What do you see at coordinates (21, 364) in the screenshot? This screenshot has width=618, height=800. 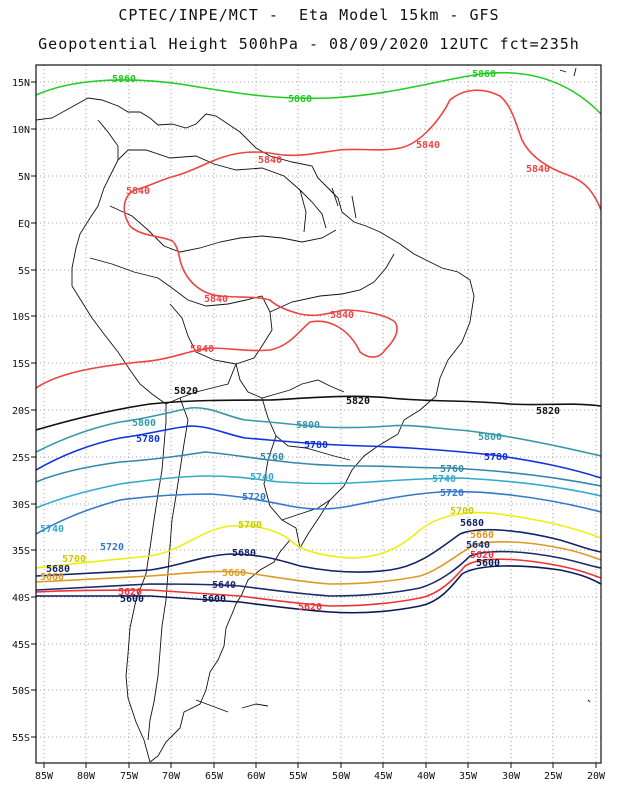 I see `lat-label: 15S` at bounding box center [21, 364].